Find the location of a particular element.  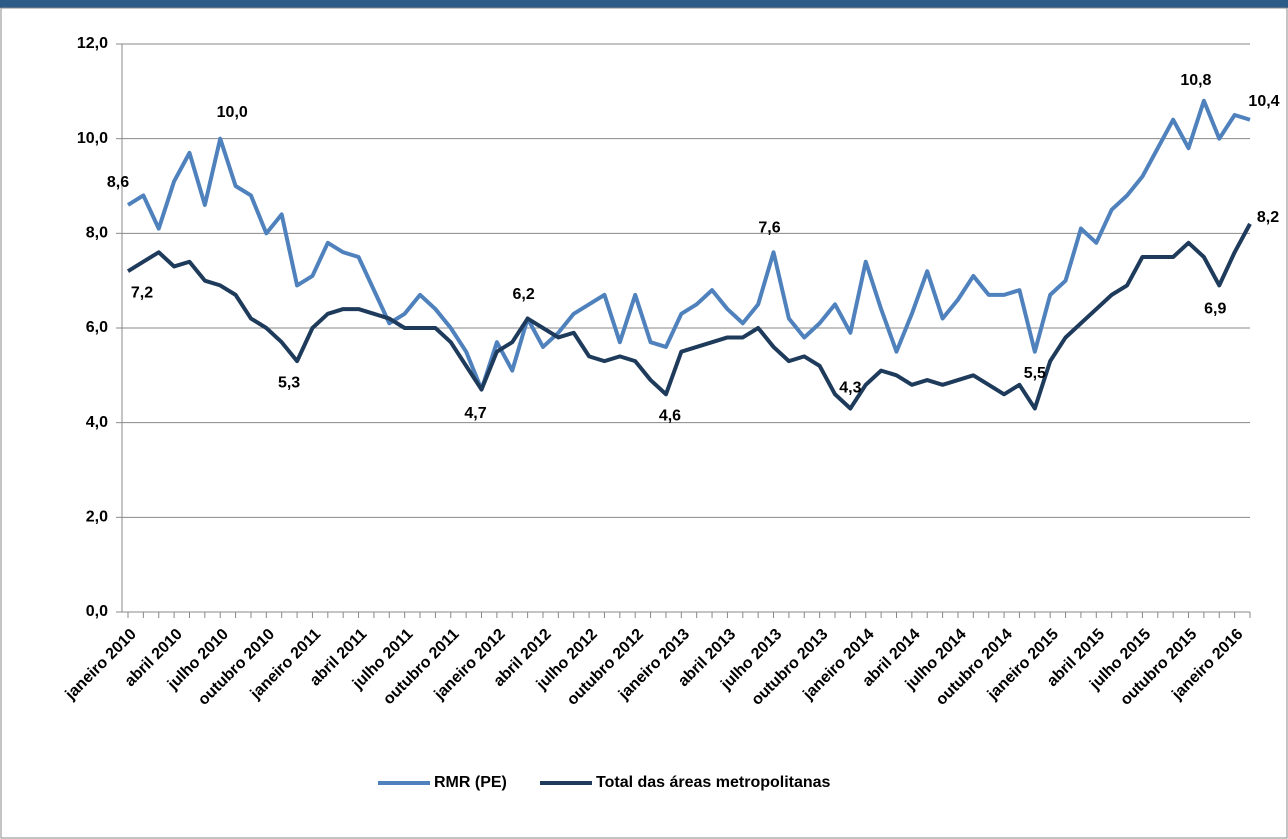

data-label: 7,2 is located at coordinates (142, 292).